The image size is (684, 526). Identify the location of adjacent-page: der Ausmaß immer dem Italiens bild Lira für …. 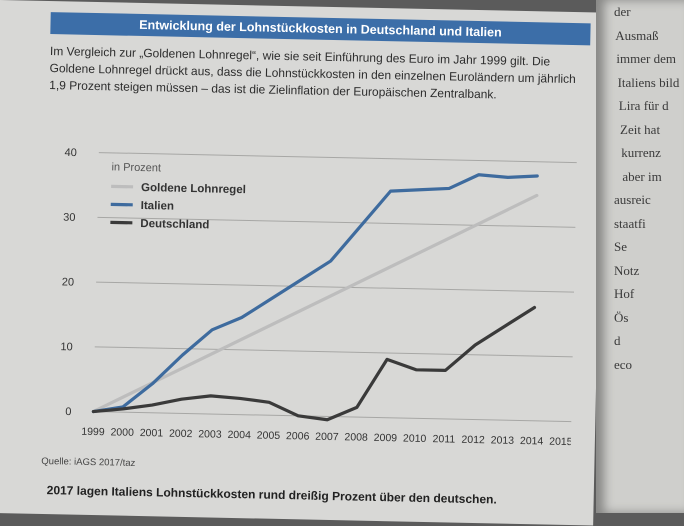
(640, 256).